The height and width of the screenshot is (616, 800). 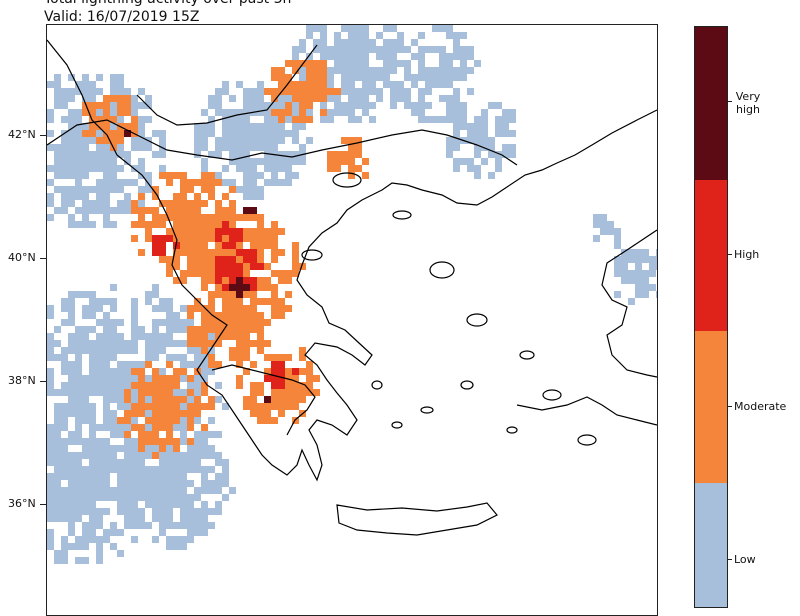 I want to click on island, so click(x=552, y=395).